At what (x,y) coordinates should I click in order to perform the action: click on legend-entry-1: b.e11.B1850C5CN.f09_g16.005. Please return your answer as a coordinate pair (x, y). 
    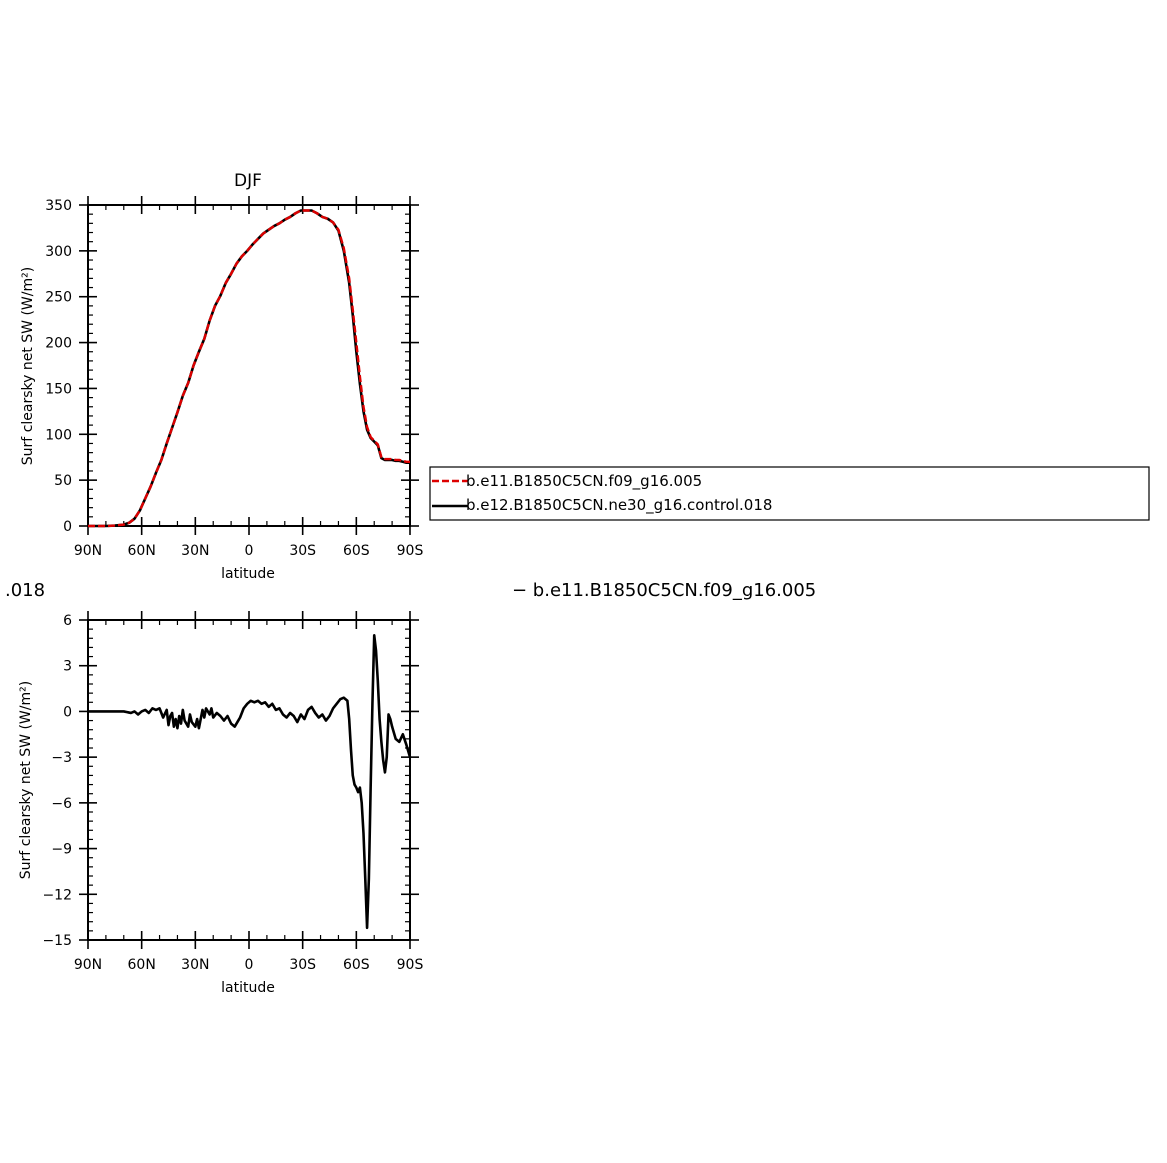
    Looking at the image, I should click on (584, 481).